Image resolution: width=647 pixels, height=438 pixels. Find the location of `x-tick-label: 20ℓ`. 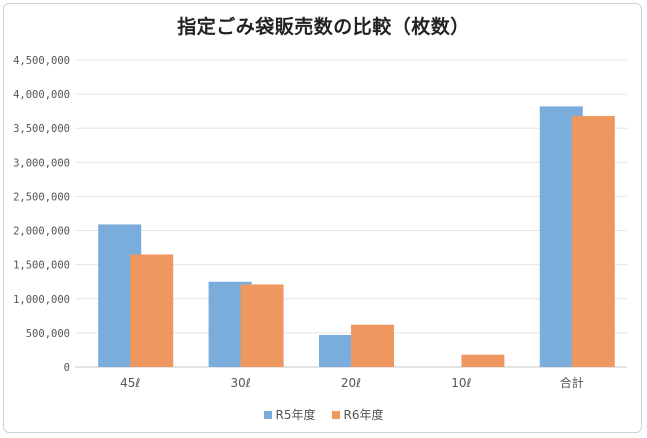

x-tick-label: 20ℓ is located at coordinates (351, 383).